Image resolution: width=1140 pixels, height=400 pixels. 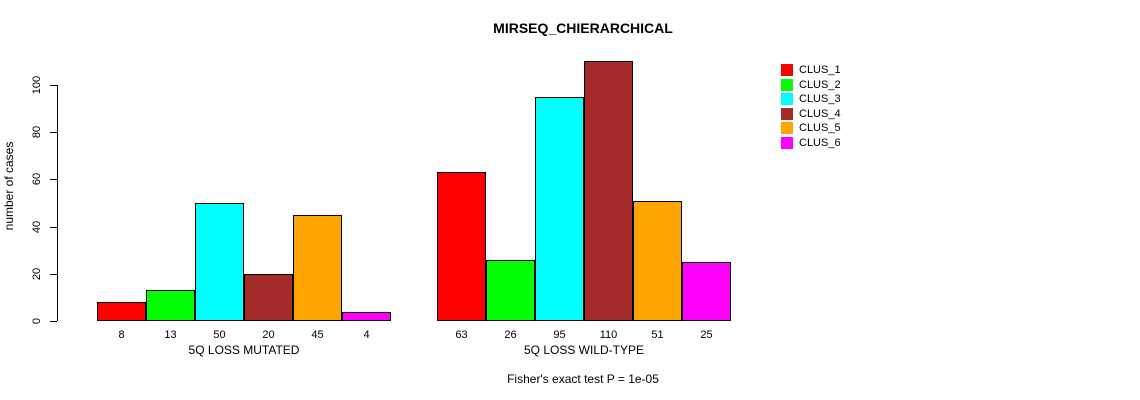 I want to click on bar-value-label: 25, so click(x=706, y=335).